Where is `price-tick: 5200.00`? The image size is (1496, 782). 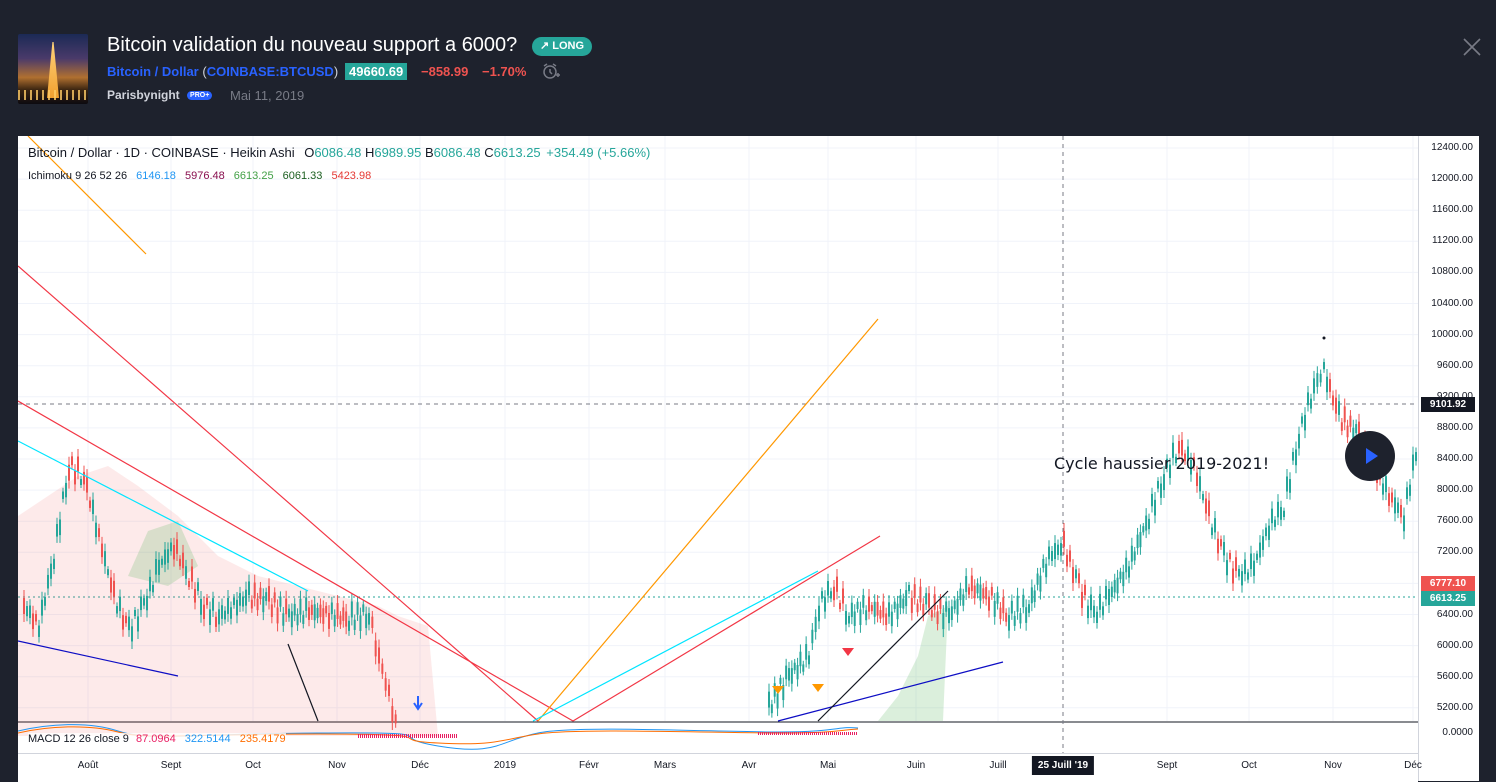 price-tick: 5200.00 is located at coordinates (1454, 707).